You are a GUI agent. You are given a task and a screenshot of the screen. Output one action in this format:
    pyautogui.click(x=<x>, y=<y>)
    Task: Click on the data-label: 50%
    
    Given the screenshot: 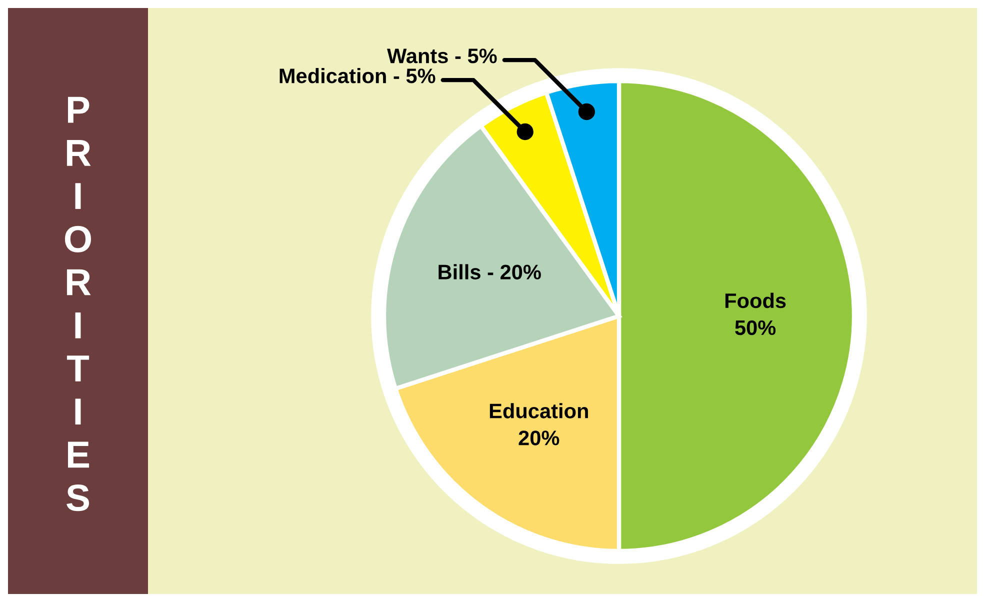 What is the action you would take?
    pyautogui.click(x=755, y=328)
    